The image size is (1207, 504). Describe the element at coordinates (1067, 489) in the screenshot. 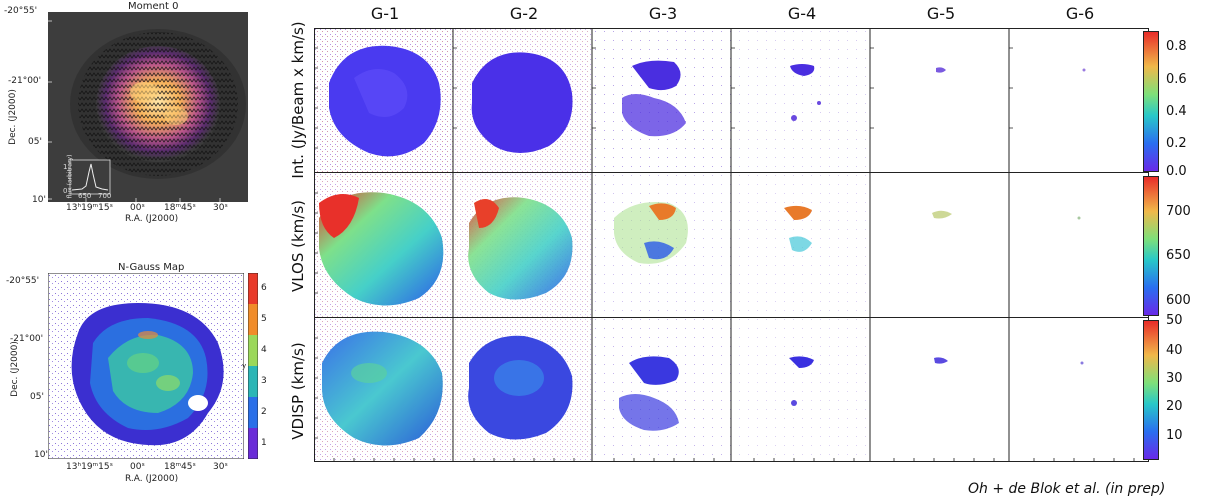

I see `credit-text: Oh + de Blok et al. (in prep)` at that location.